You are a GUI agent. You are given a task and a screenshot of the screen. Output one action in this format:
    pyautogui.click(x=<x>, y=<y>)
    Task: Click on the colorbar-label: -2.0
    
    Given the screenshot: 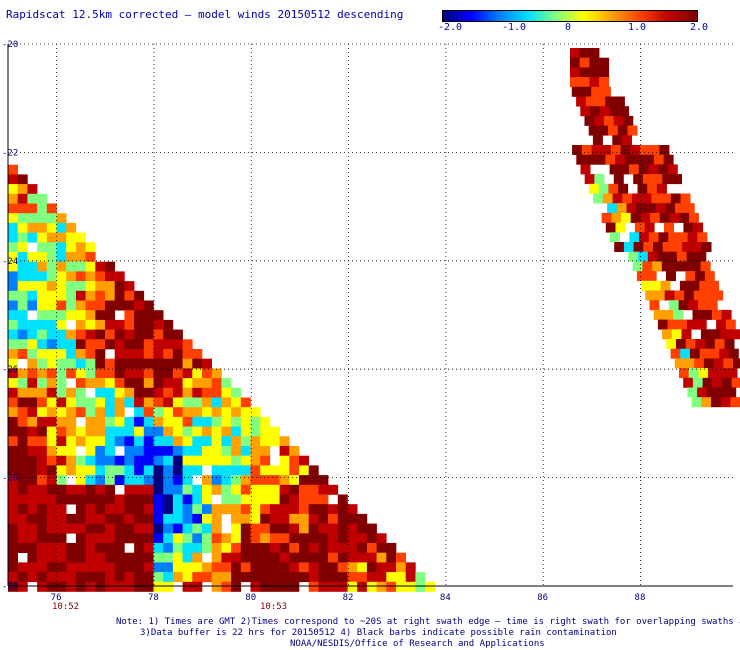 What is the action you would take?
    pyautogui.click(x=450, y=27)
    